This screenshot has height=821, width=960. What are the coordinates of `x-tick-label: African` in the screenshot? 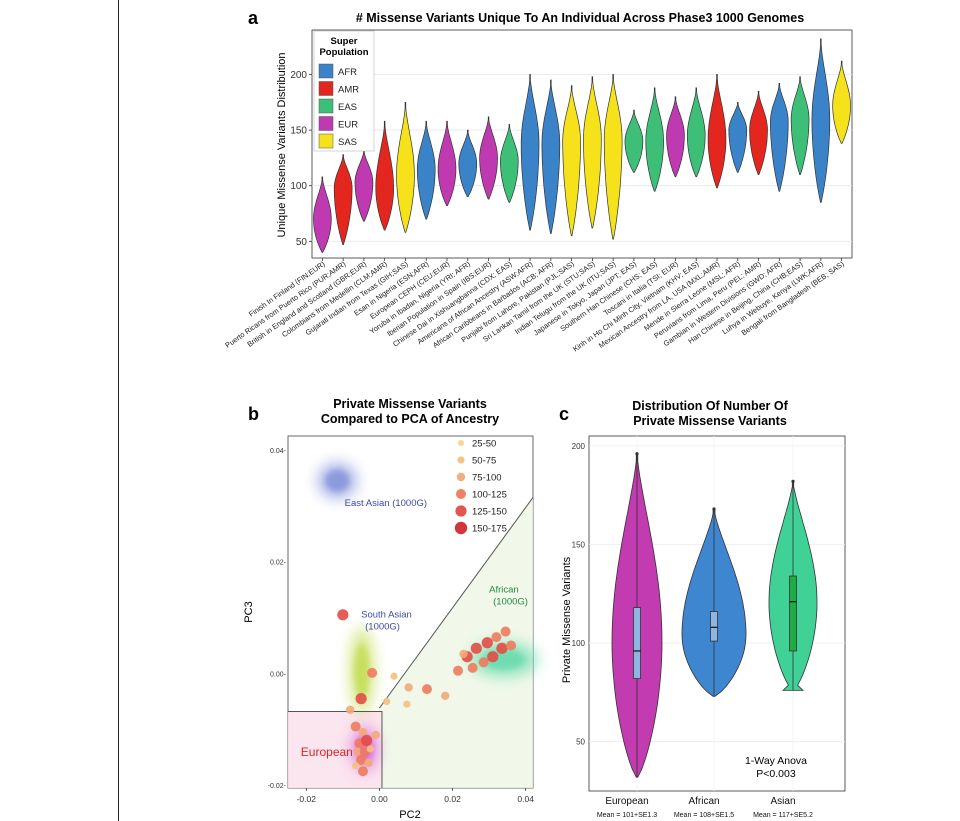 It's located at (703, 801).